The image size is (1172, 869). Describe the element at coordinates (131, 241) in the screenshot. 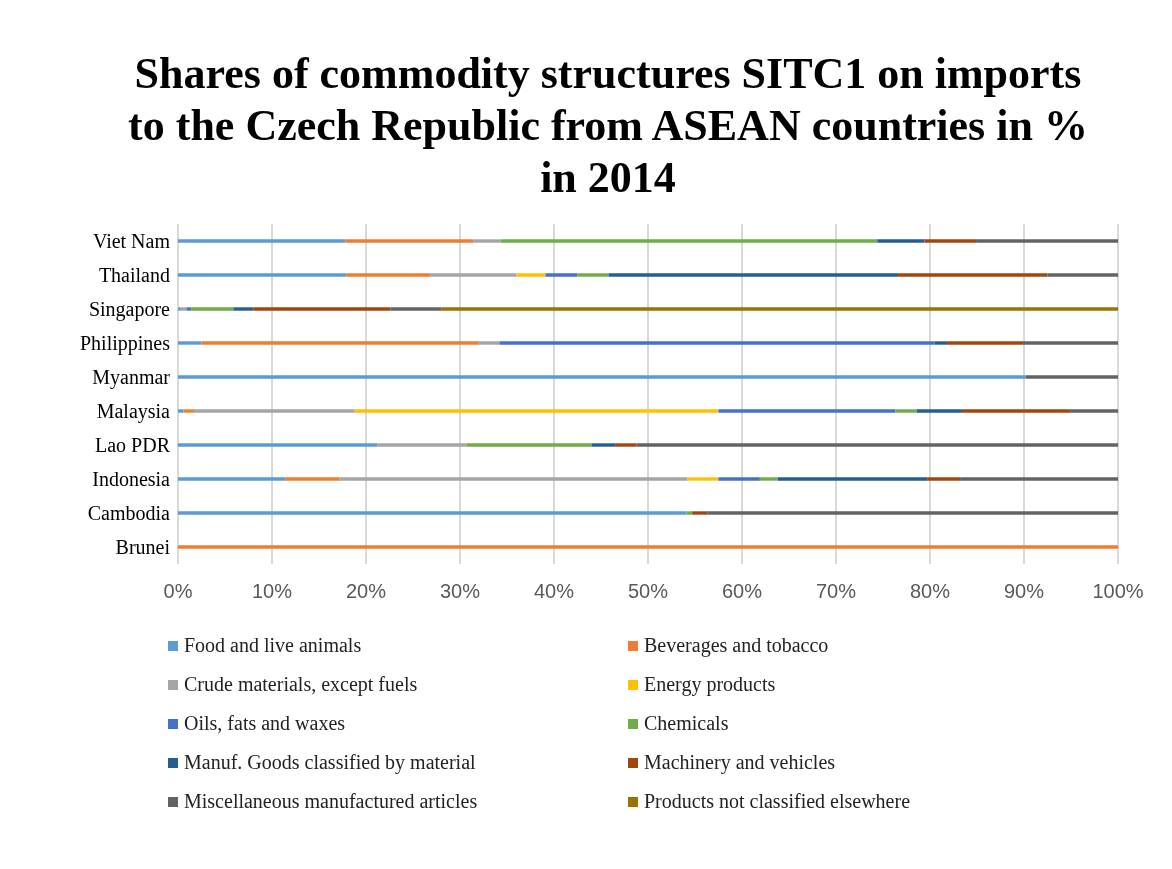

I see `y-tick-label: Viet Nam` at that location.